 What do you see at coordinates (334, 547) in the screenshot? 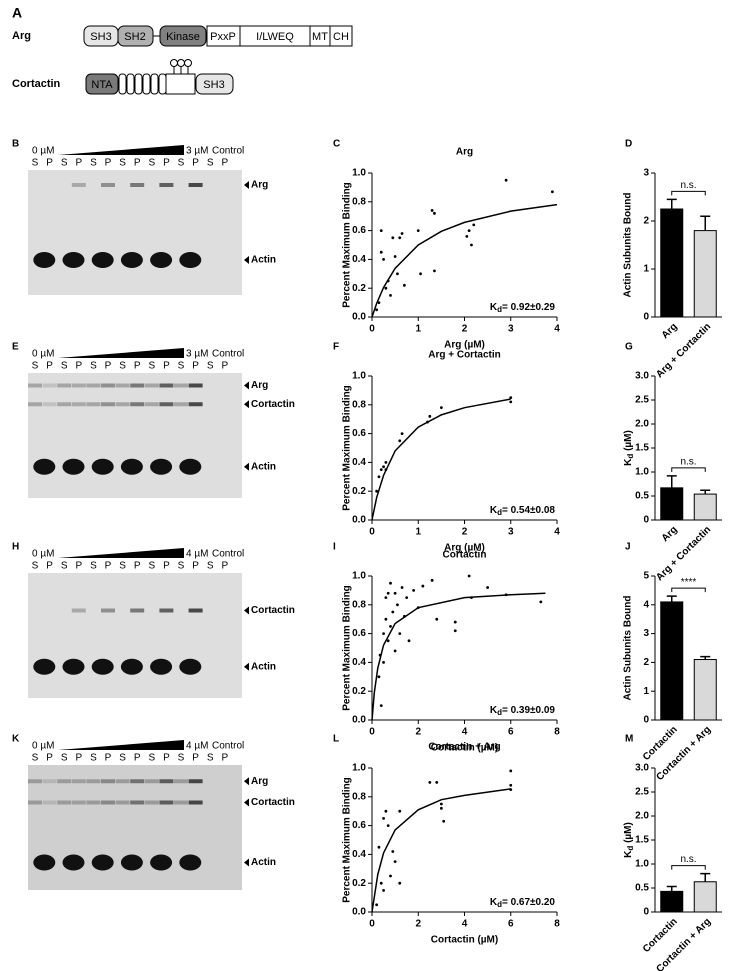
I see `panel-letter: I` at bounding box center [334, 547].